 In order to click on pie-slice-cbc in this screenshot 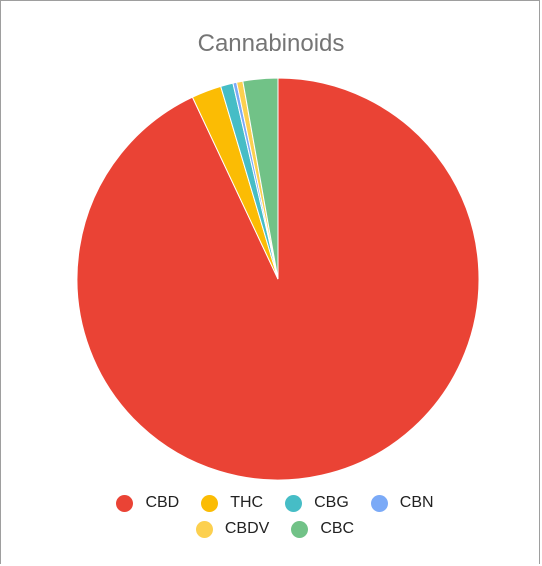, I will do `click(260, 178)`.